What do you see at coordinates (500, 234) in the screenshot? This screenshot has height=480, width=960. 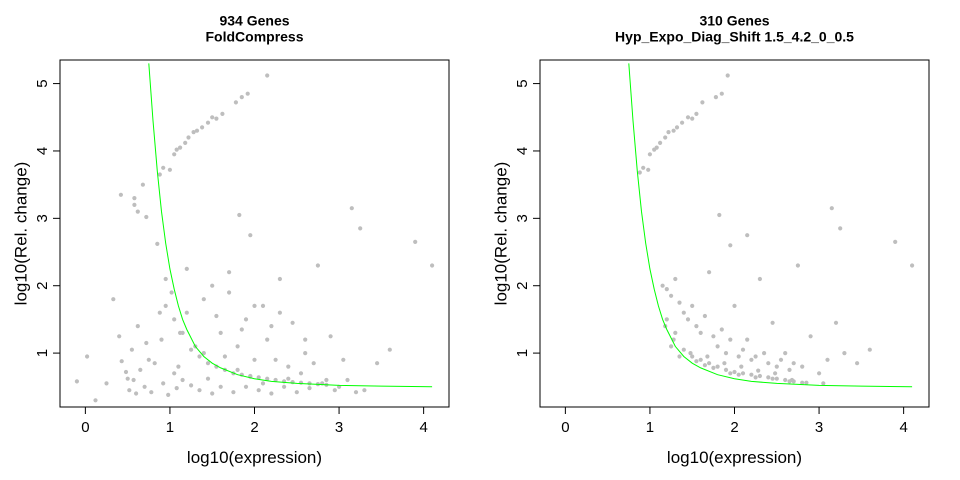 I see `chart-2-y-axis-label: log10(Rel. change)` at bounding box center [500, 234].